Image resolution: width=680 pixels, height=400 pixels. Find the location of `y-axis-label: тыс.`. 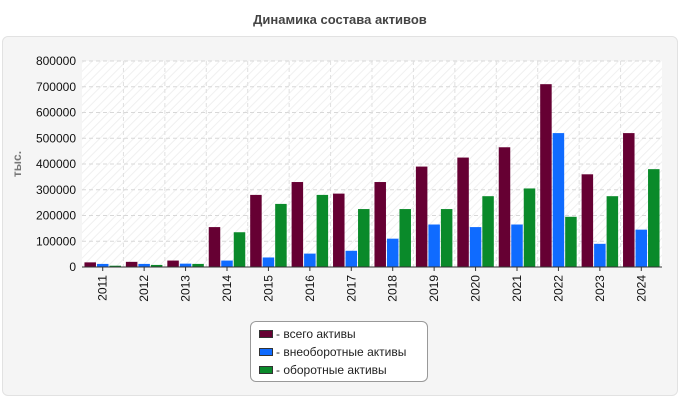

y-axis-label: тыс. is located at coordinates (17, 164).